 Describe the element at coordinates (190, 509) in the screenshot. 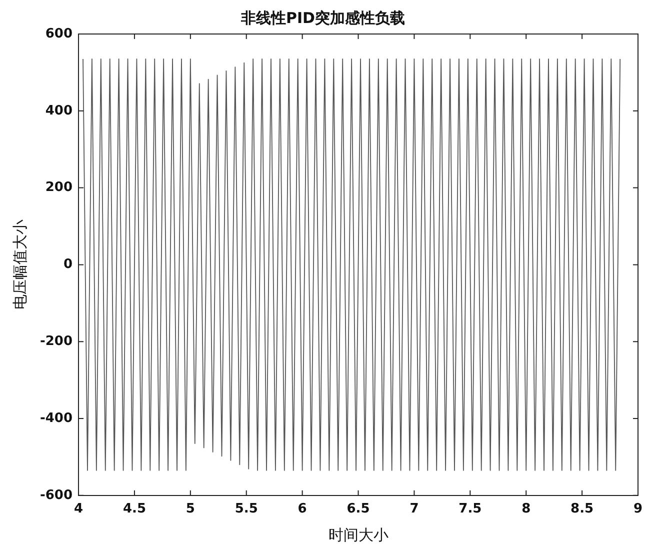

I see `x-tick-label: 5` at that location.